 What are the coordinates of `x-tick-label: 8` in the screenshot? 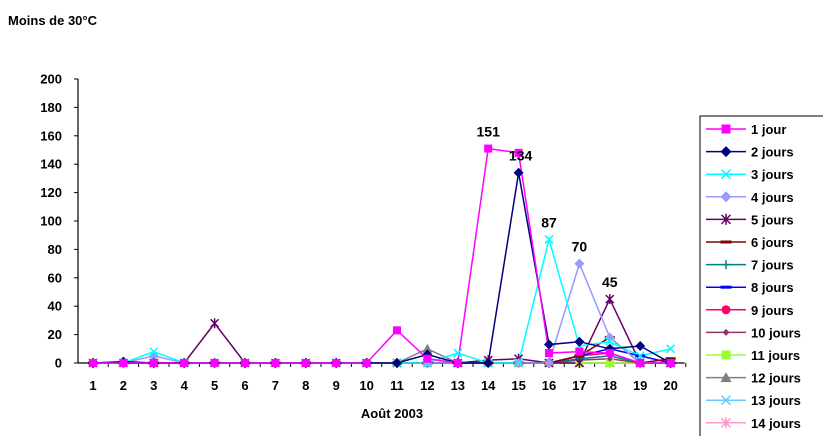 It's located at (305, 385).